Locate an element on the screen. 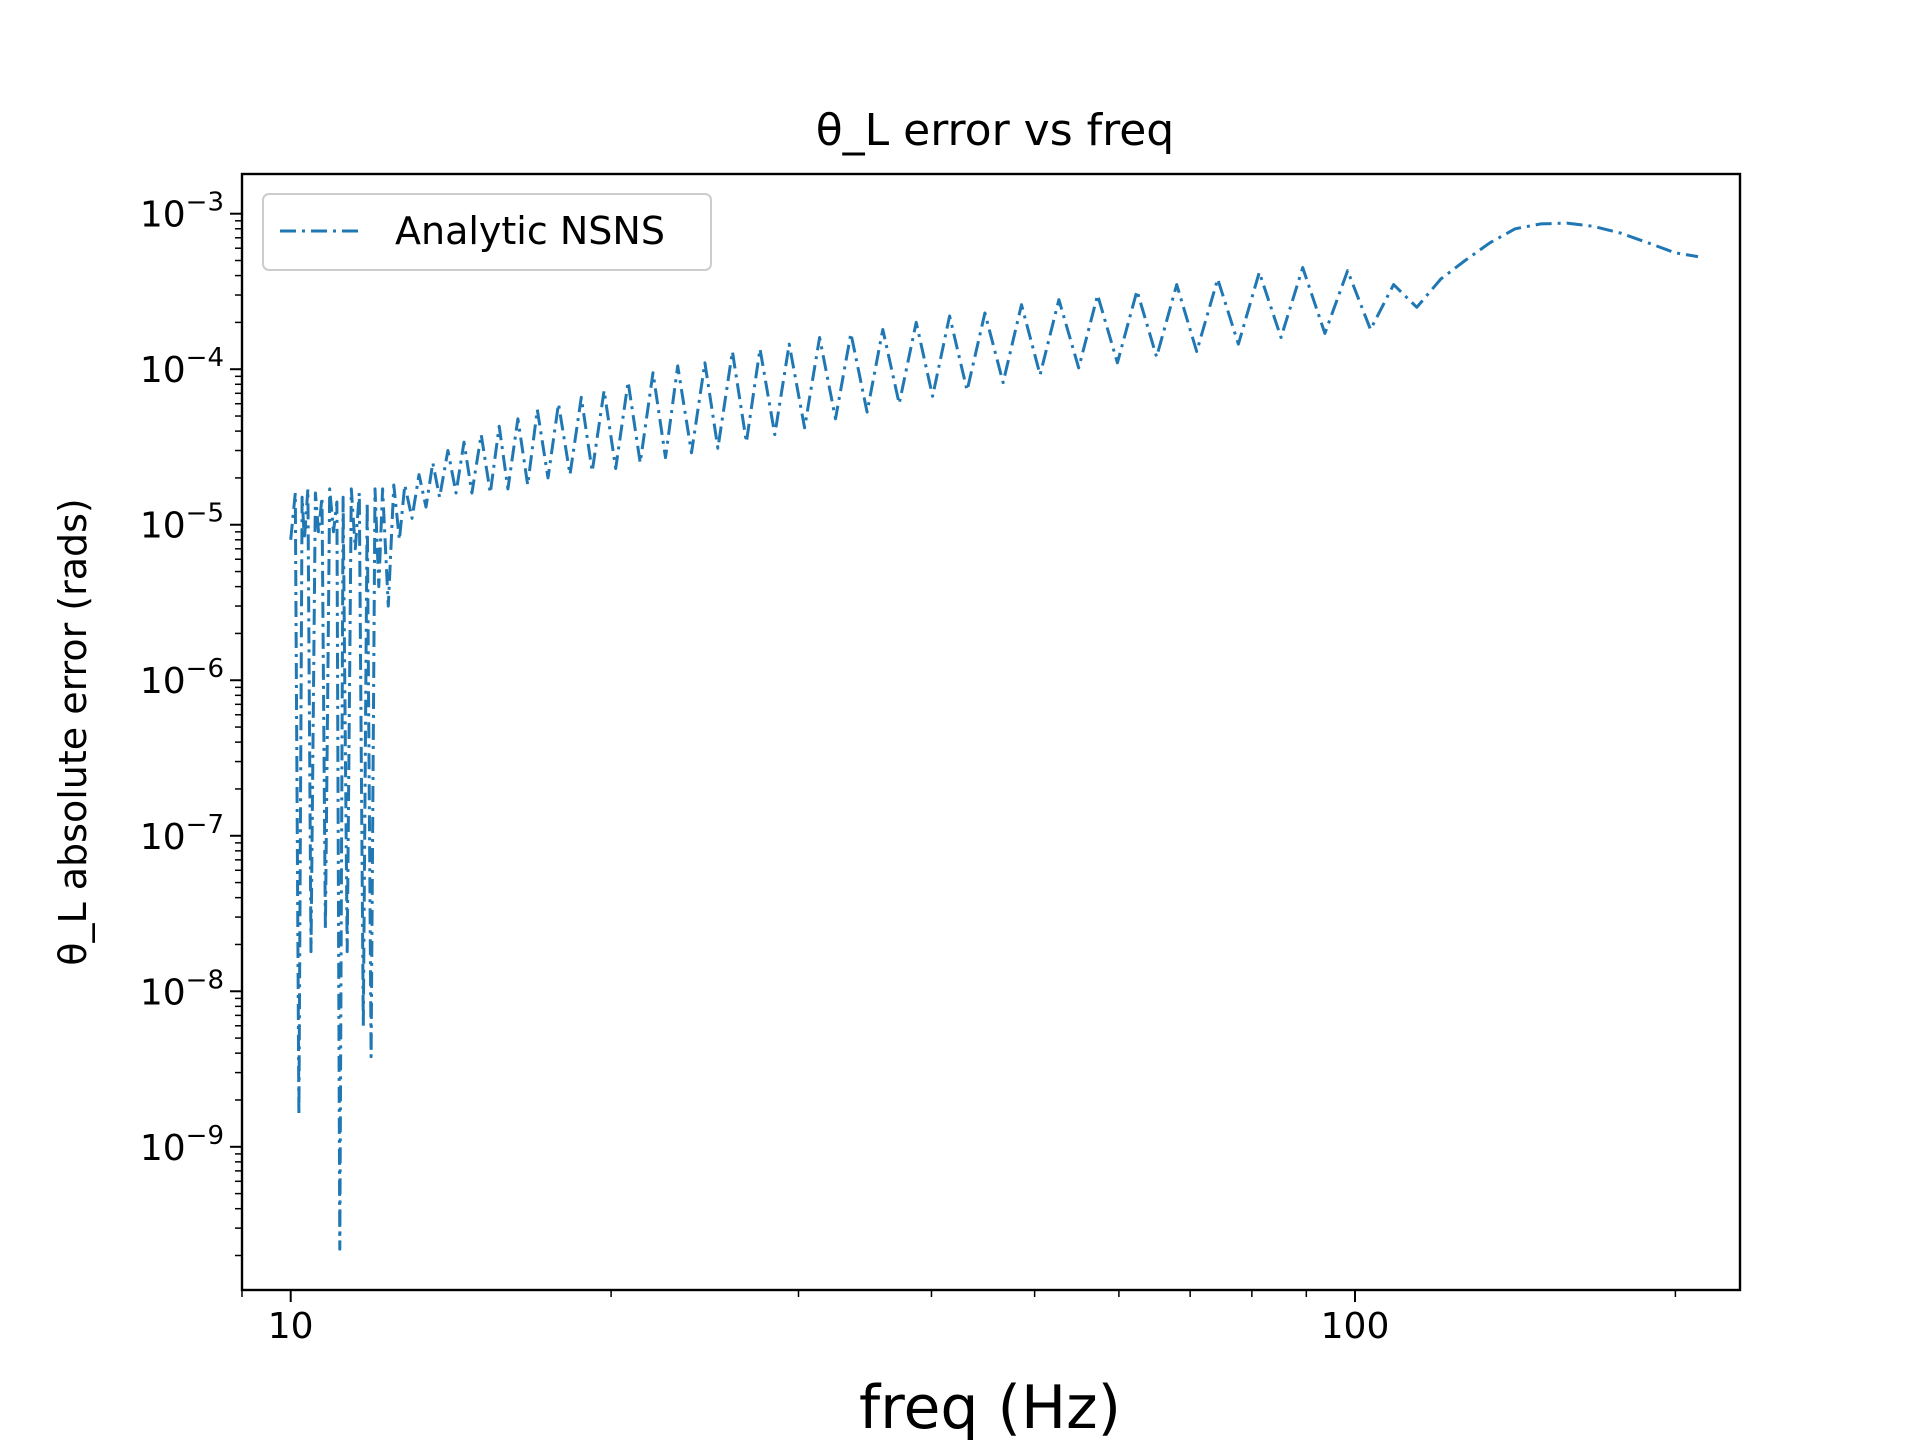 The width and height of the screenshot is (1920, 1440). x-tick-label: 10 is located at coordinates (291, 1326).